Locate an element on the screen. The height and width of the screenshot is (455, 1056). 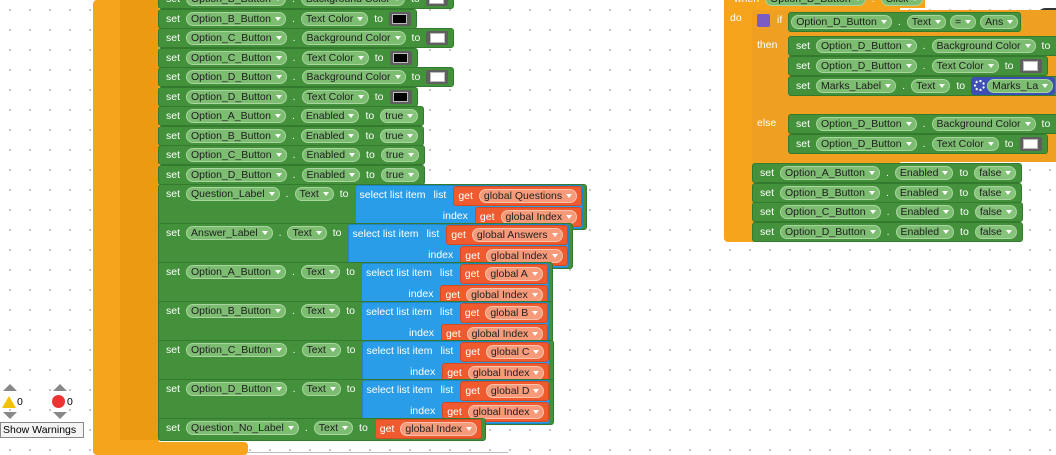
field-text: Enabled is located at coordinates (326, 155).